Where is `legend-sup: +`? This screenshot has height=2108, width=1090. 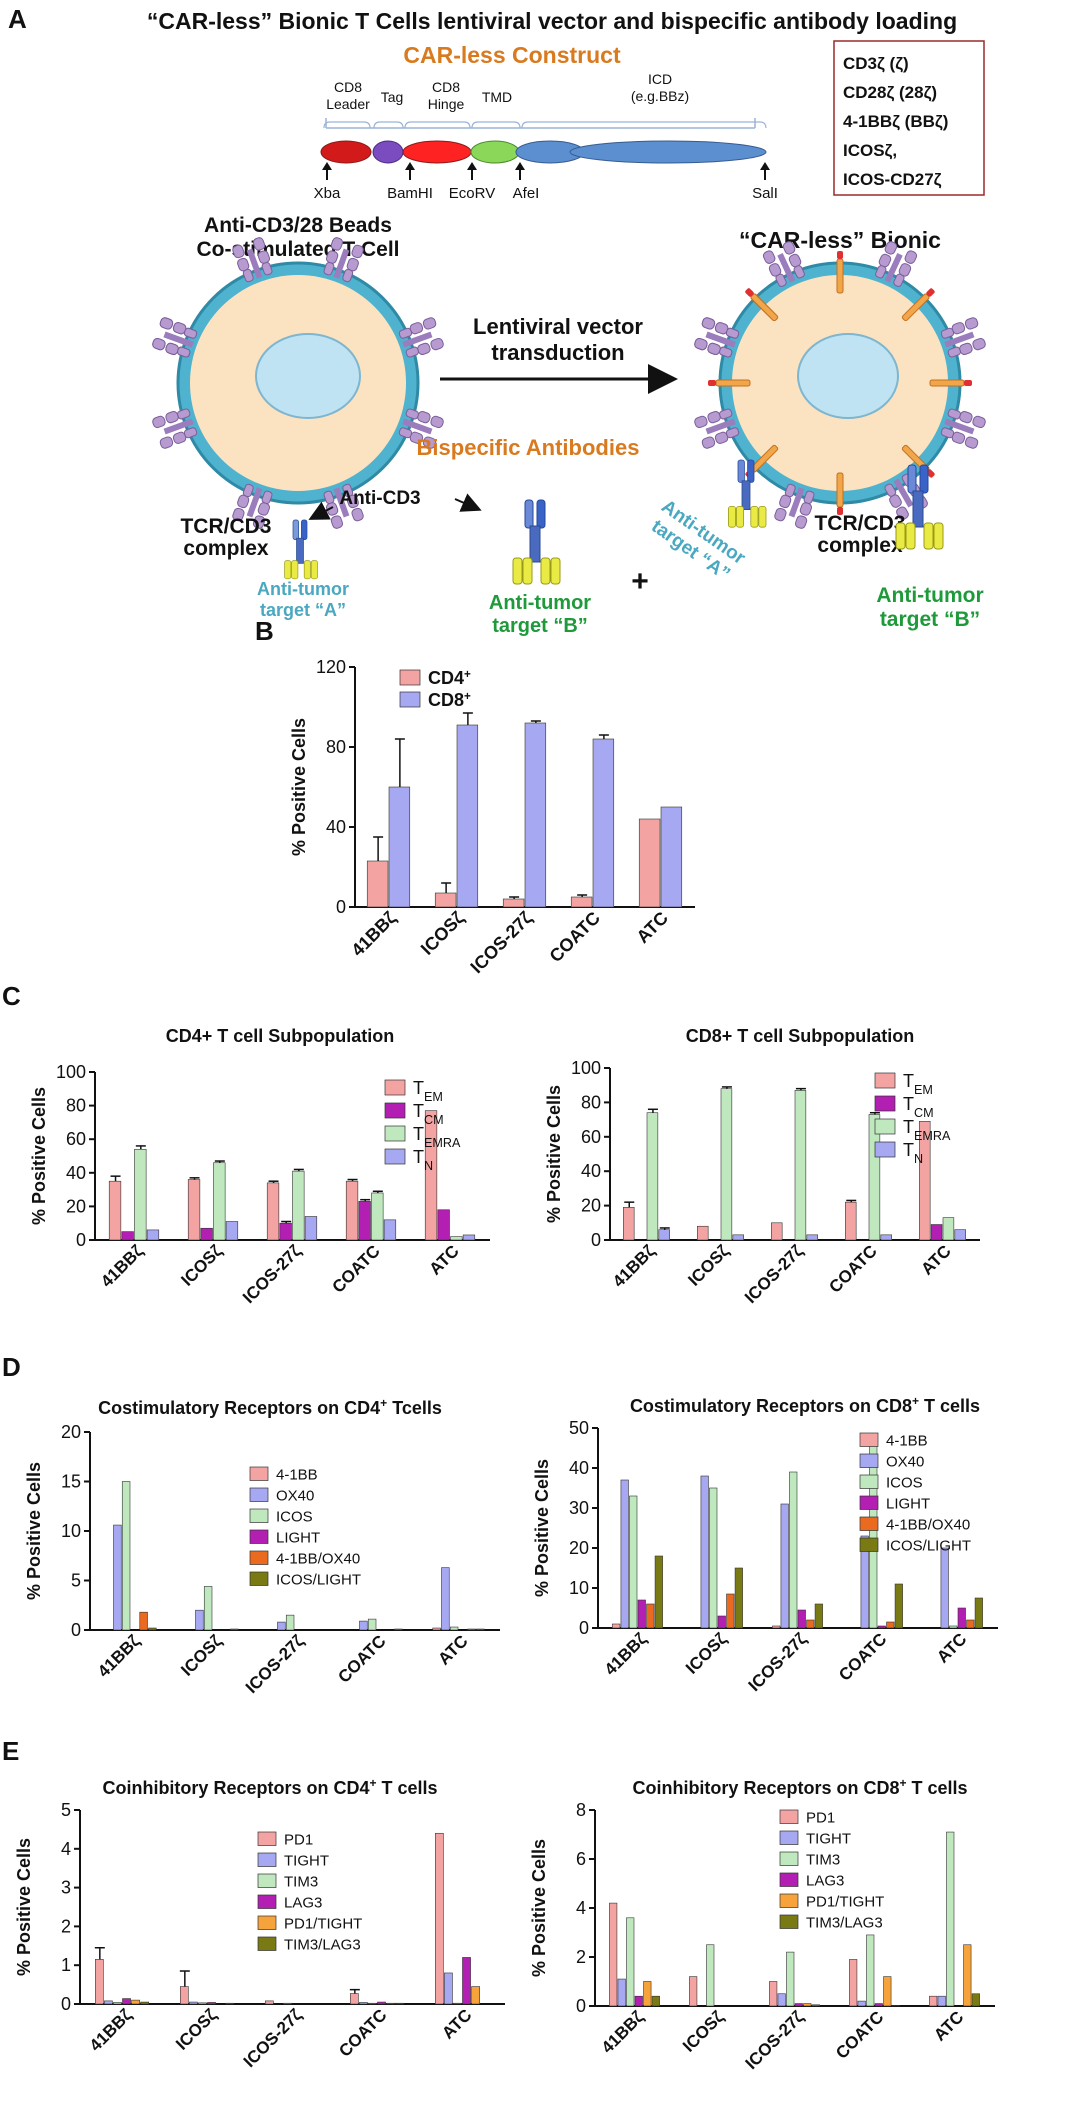 legend-sup: + is located at coordinates (467, 674).